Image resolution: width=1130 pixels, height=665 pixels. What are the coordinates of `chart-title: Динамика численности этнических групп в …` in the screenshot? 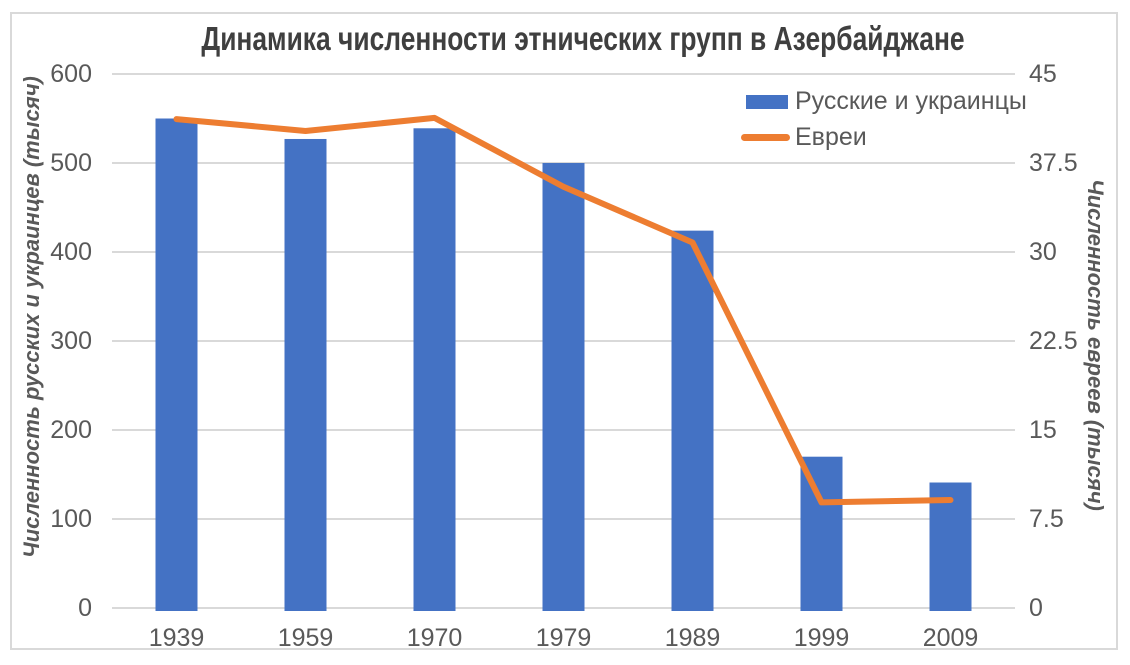 It's located at (583, 38).